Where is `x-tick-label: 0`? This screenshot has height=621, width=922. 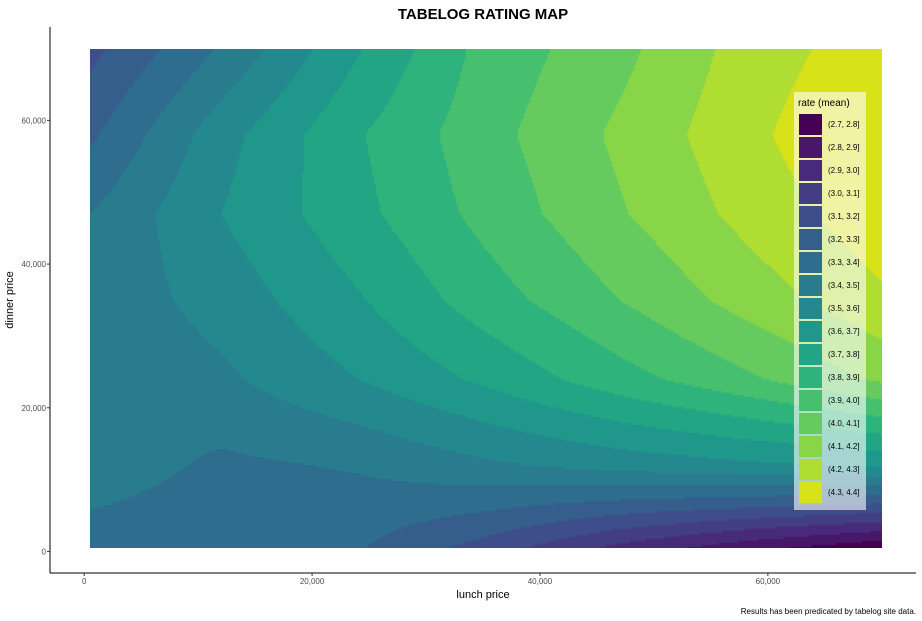
x-tick-label: 0 is located at coordinates (84, 581).